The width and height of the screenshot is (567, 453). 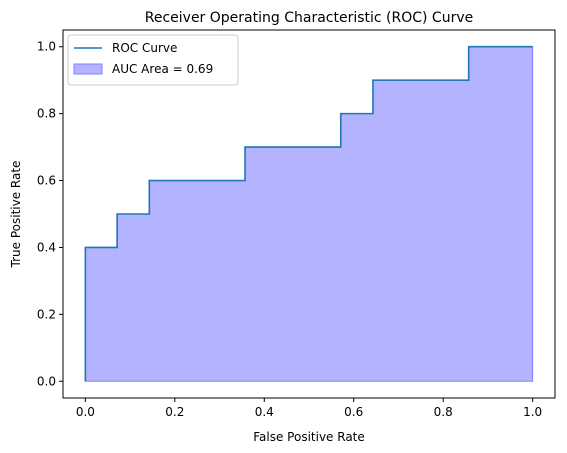 What do you see at coordinates (46, 247) in the screenshot?
I see `y-tick-label: 0.4` at bounding box center [46, 247].